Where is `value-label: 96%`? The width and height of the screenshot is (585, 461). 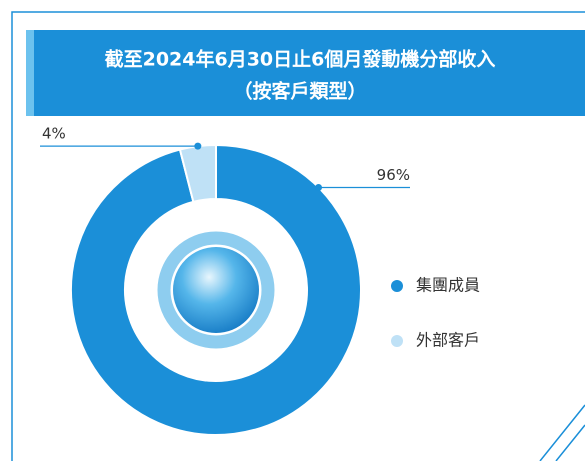
value-label: 96% is located at coordinates (393, 175).